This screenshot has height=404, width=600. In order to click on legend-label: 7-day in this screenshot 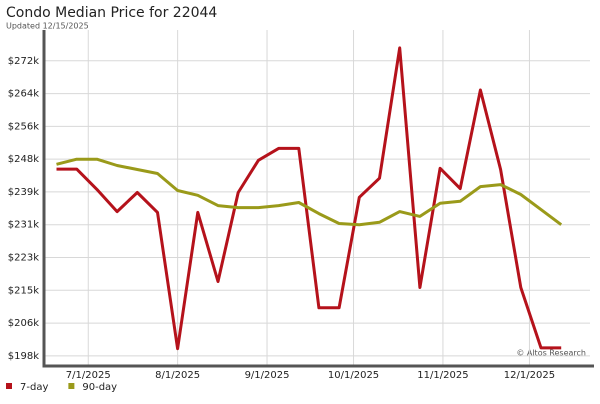, I will do `click(34, 387)`.